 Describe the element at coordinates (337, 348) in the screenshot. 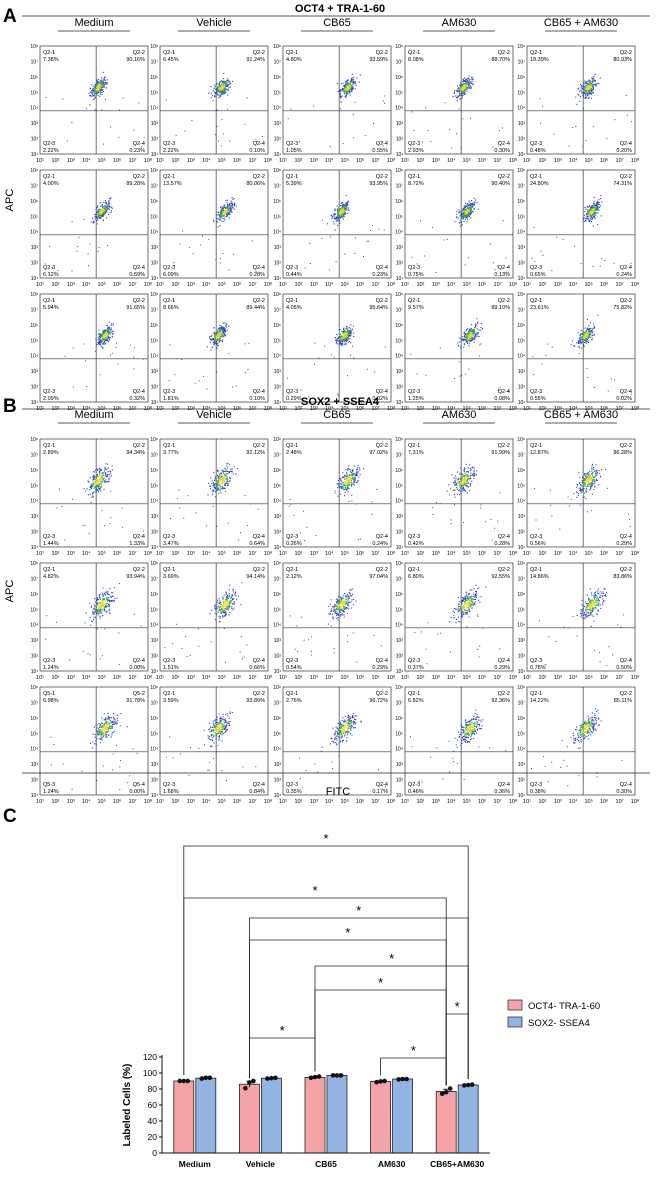

I see `plot-frame` at that location.